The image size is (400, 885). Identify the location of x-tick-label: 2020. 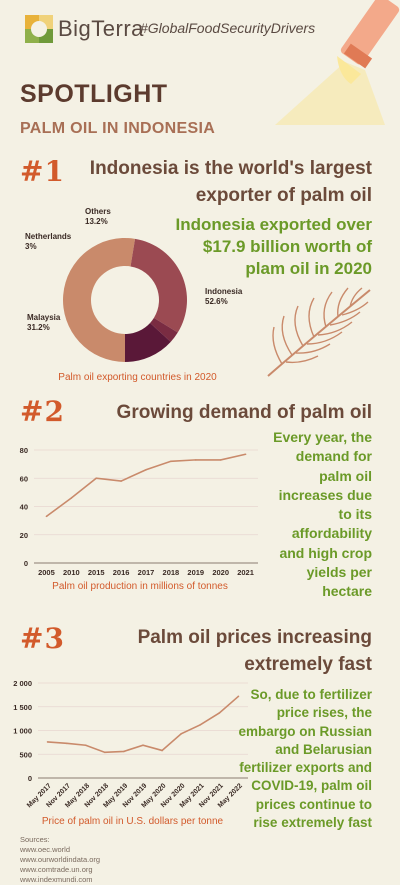
(220, 572).